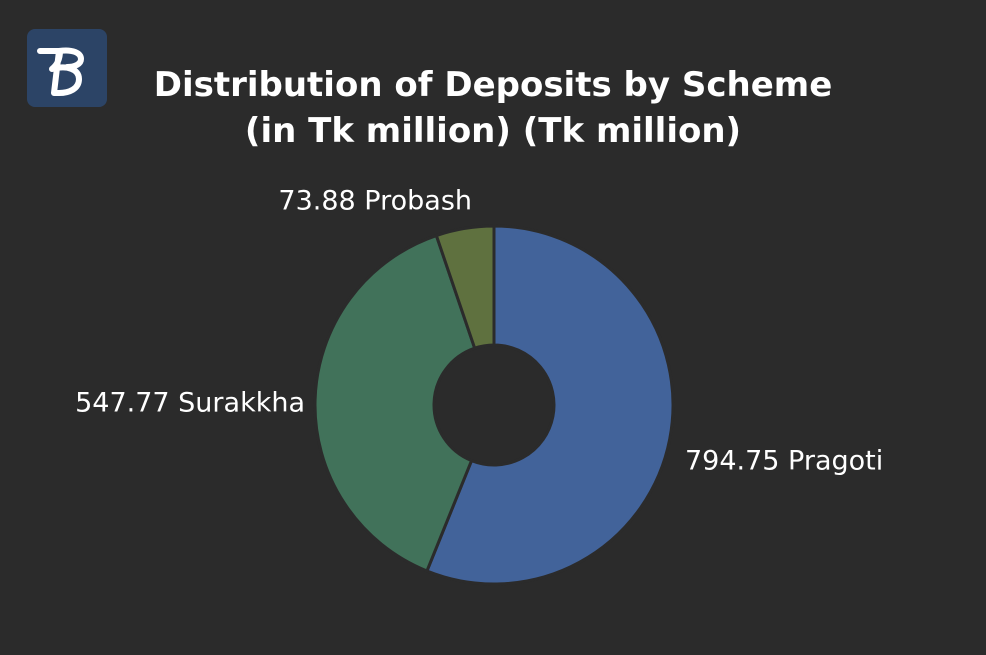 This screenshot has width=986, height=655. I want to click on chart-title-line-2: (in Tk million) (Tk million), so click(493, 131).